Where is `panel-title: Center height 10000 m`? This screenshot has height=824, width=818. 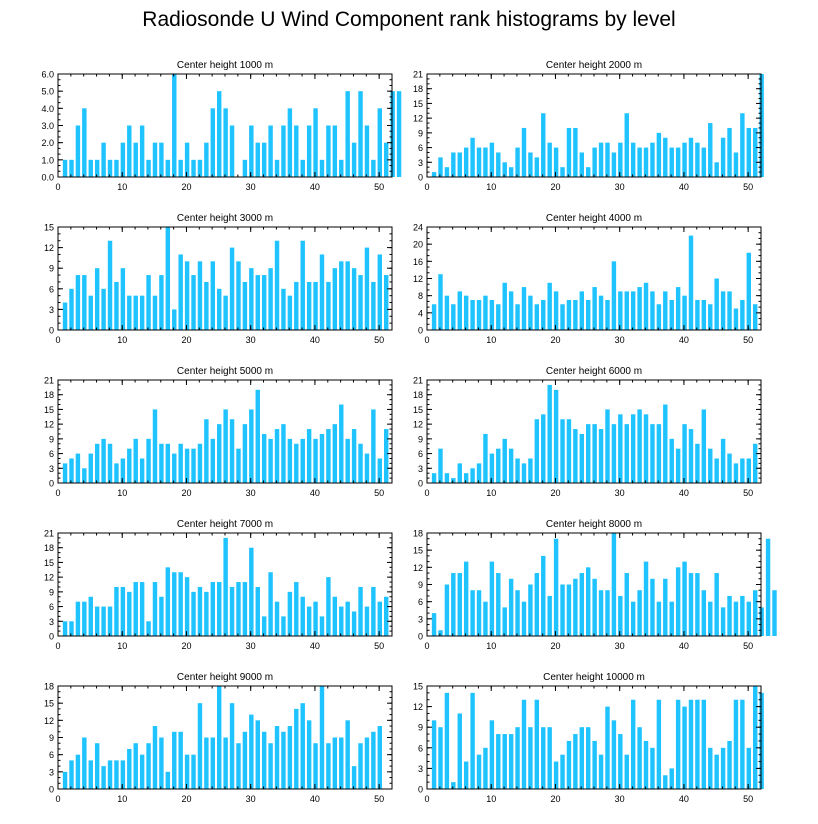 panel-title: Center height 10000 m is located at coordinates (594, 677).